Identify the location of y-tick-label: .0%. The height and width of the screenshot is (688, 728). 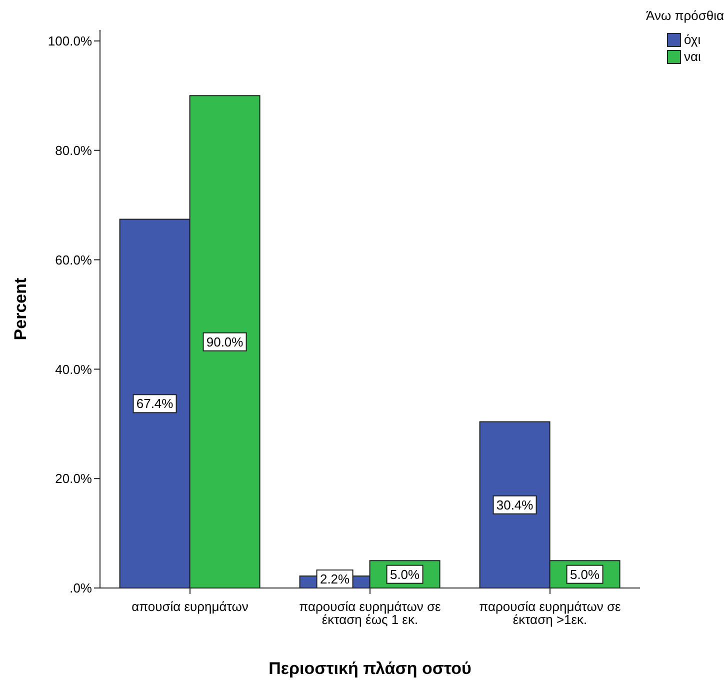
(81, 588).